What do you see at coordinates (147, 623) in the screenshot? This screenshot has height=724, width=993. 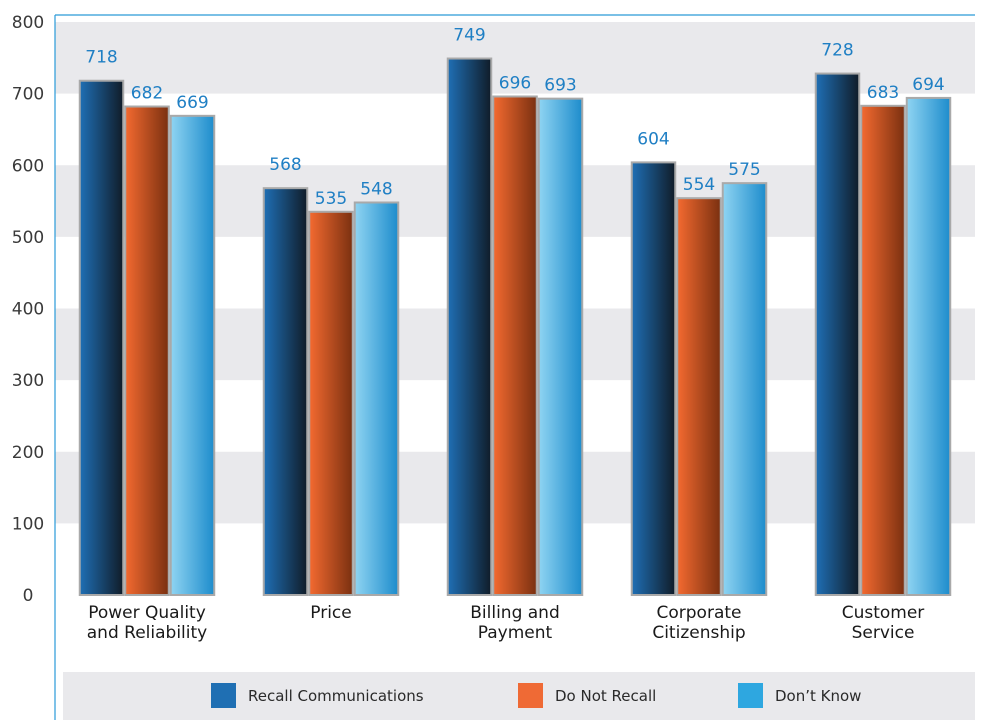 I see `x-category-label: Power Quality and Reliability` at bounding box center [147, 623].